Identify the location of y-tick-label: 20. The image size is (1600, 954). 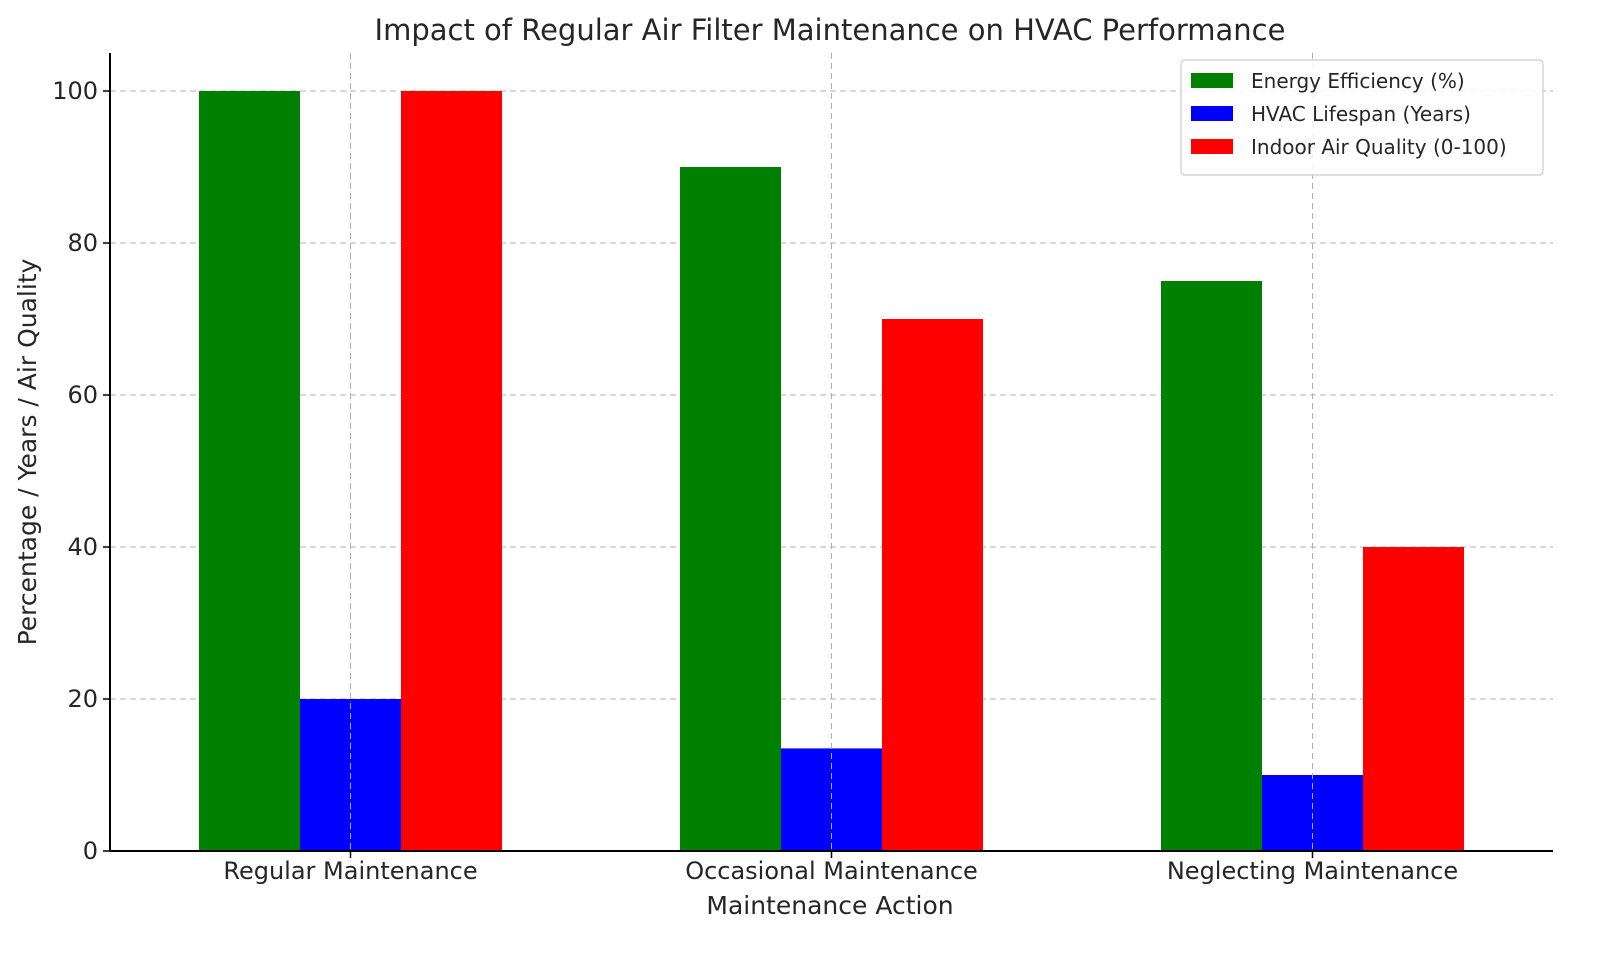
(82, 699).